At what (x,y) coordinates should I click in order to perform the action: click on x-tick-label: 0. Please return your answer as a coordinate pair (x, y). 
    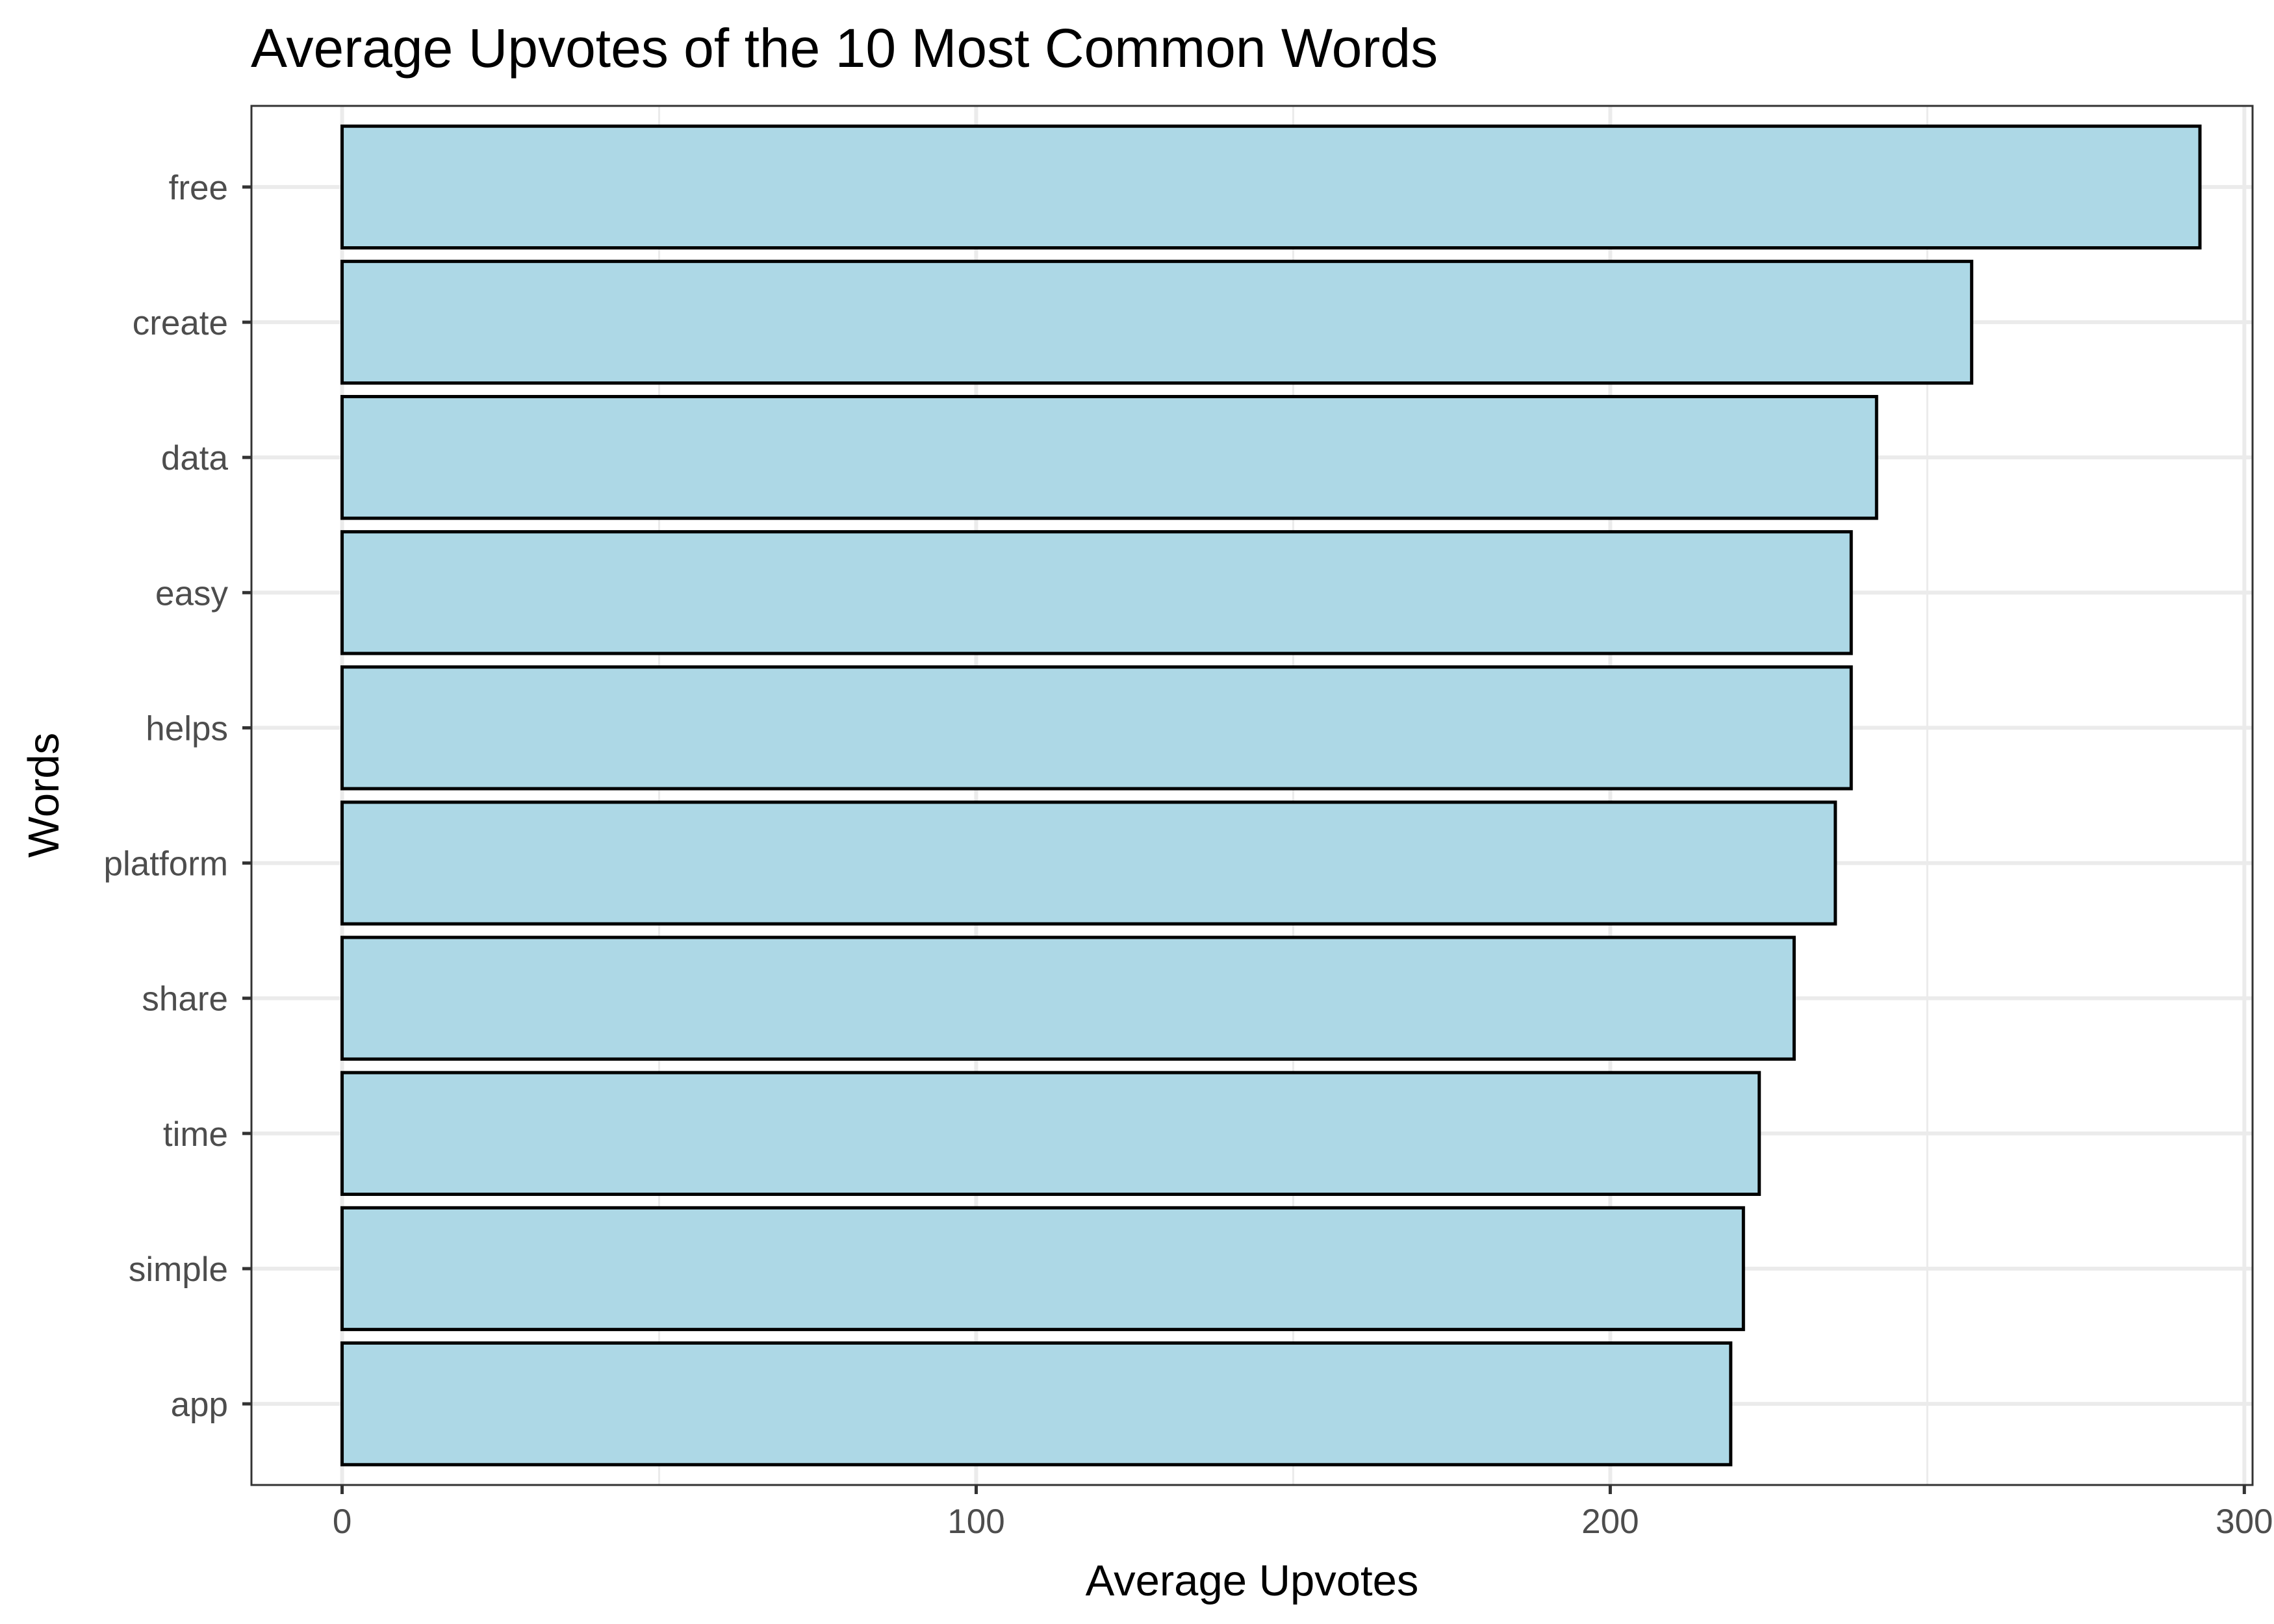
    Looking at the image, I should click on (342, 1522).